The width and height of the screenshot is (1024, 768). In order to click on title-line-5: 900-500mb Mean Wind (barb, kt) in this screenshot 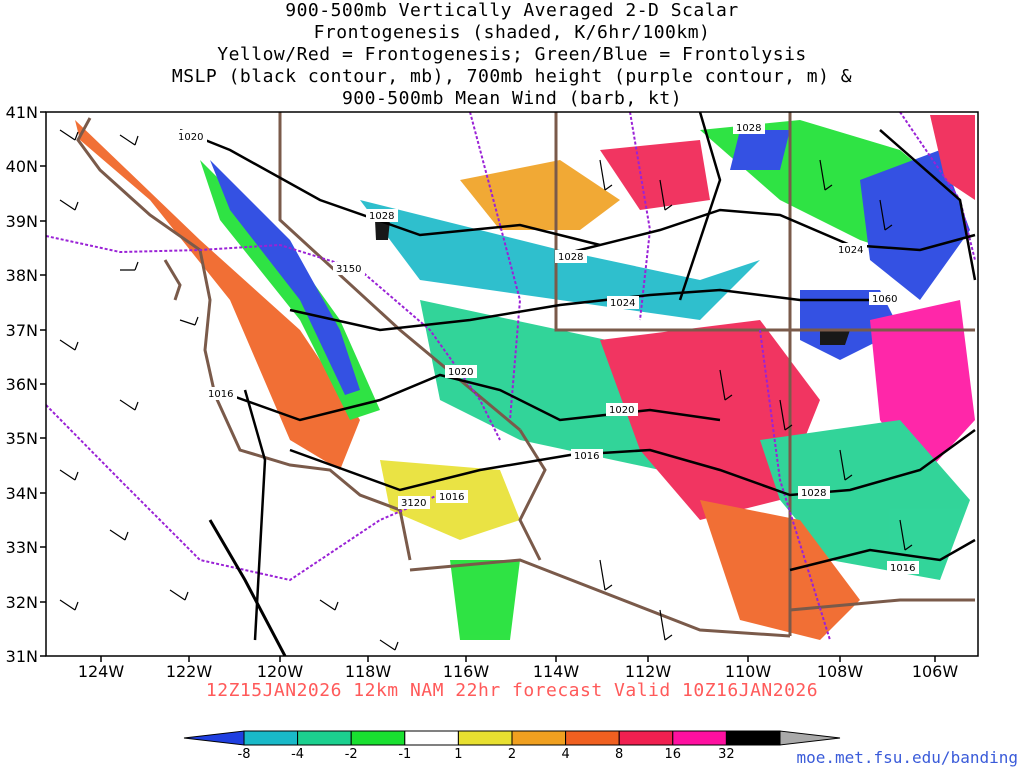, I will do `click(512, 98)`.